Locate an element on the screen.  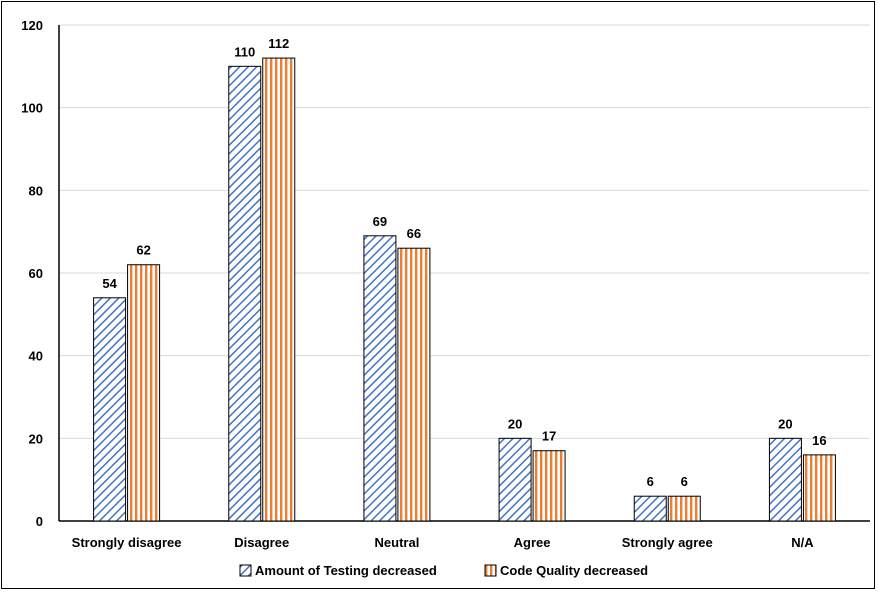
data-label: 112 is located at coordinates (278, 43).